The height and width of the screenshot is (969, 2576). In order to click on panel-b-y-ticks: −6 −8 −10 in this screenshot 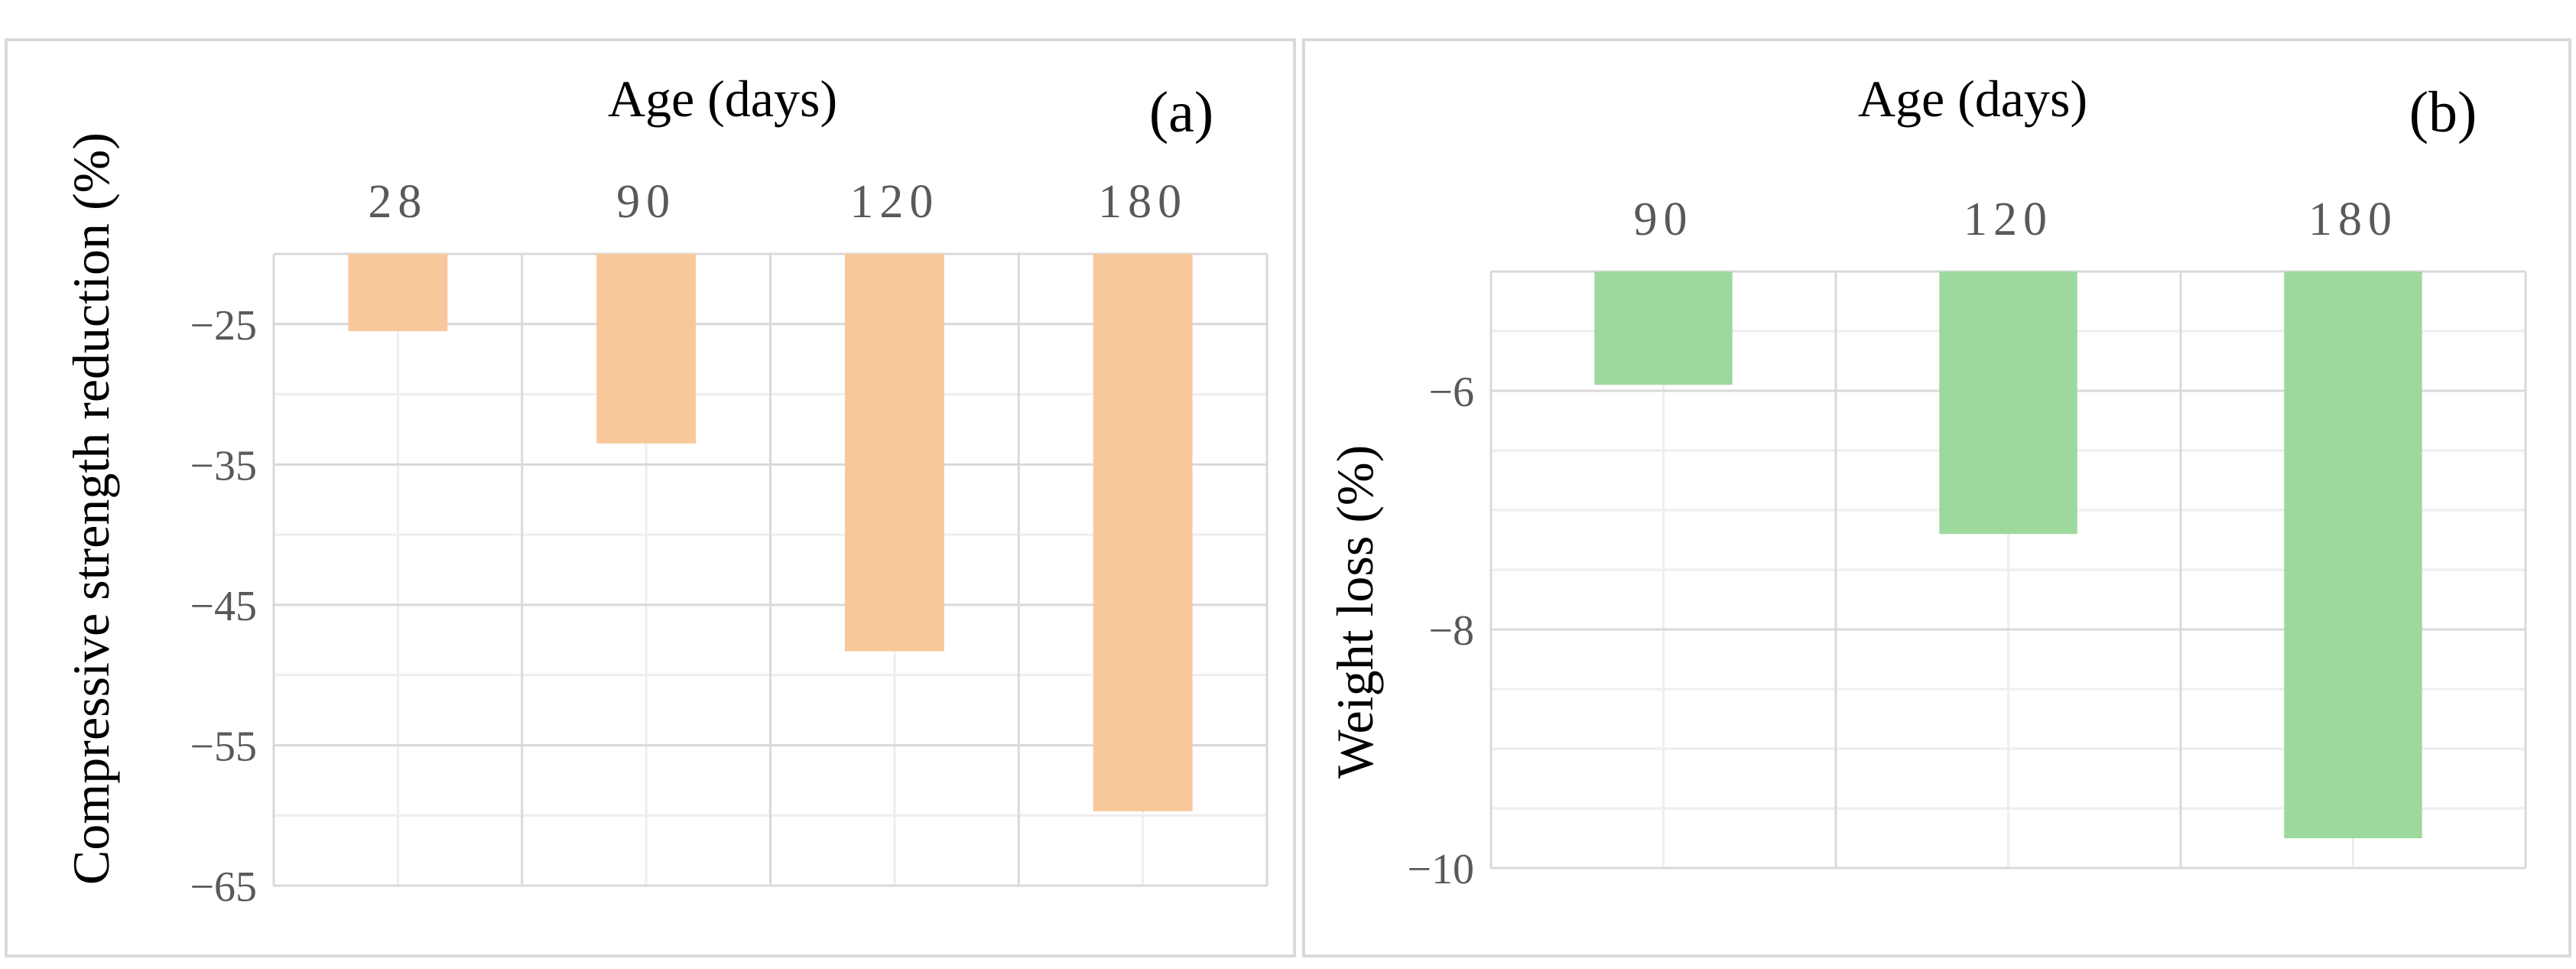, I will do `click(1441, 631)`.